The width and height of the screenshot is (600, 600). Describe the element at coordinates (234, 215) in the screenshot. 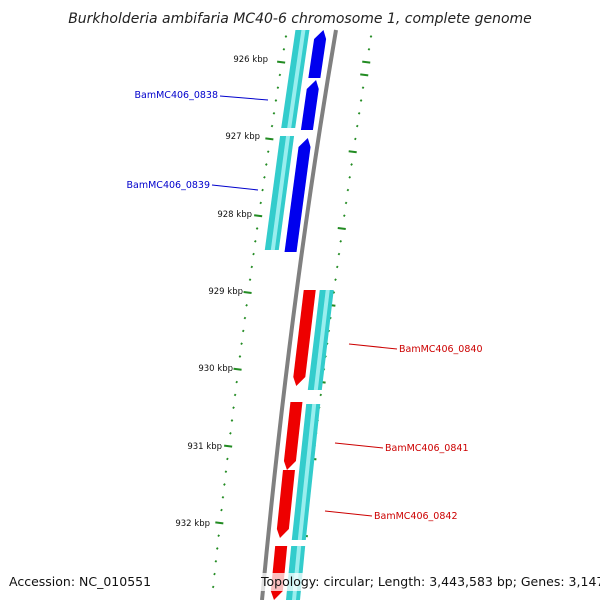

I see `ruler-label-928: 928 kbp` at that location.